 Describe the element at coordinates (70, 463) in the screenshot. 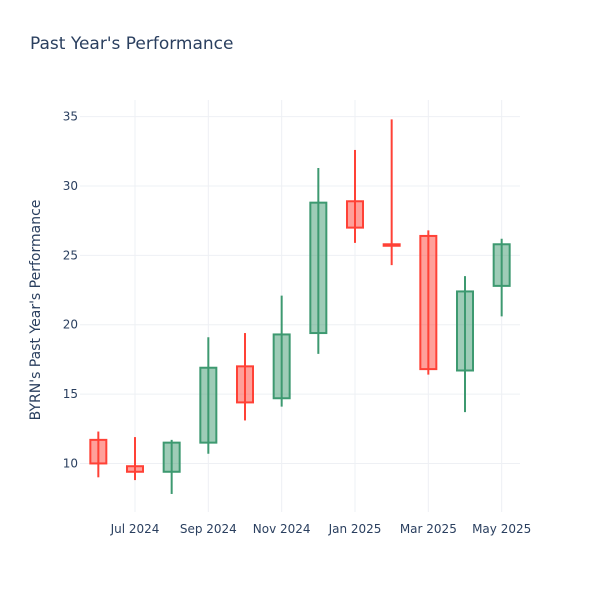

I see `y-tick-label: 10` at that location.